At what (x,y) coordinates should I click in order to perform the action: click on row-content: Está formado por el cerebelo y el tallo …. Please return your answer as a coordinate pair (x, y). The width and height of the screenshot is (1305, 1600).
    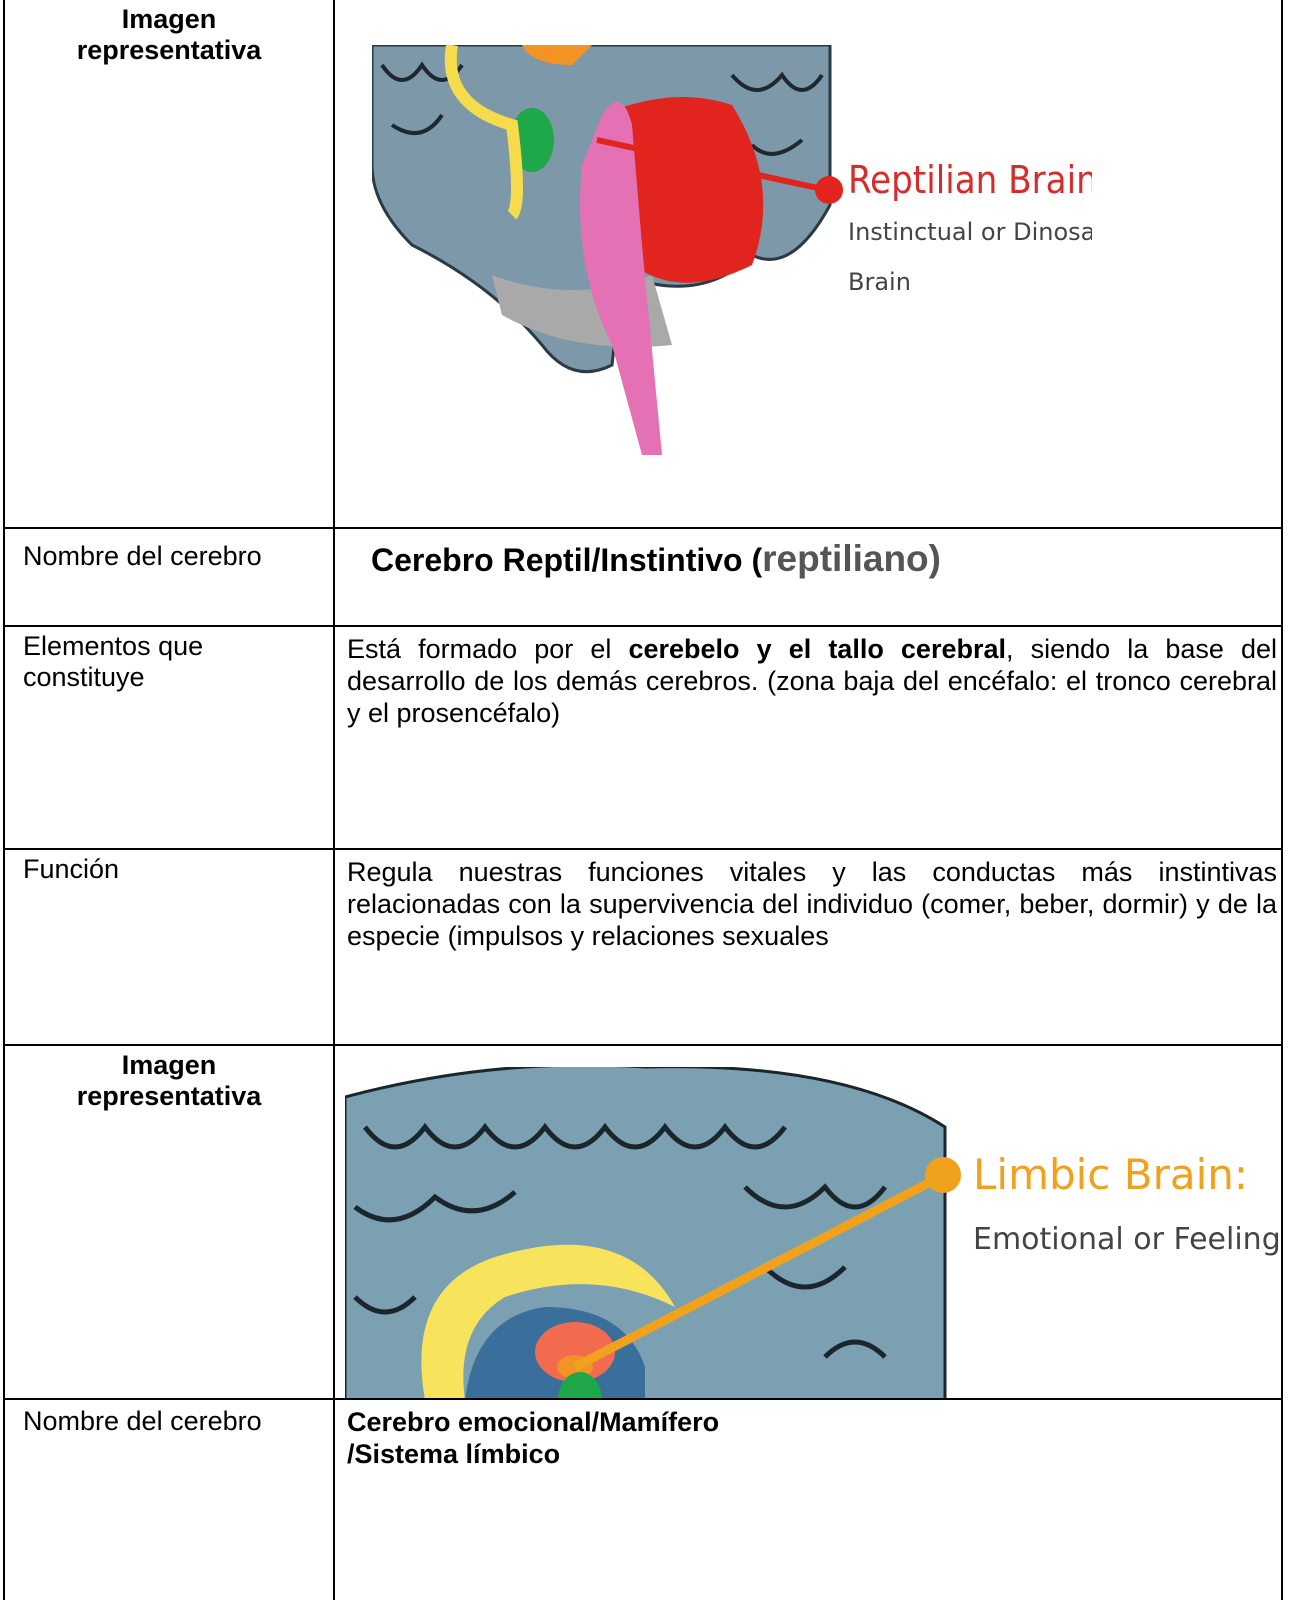
    Looking at the image, I should click on (809, 738).